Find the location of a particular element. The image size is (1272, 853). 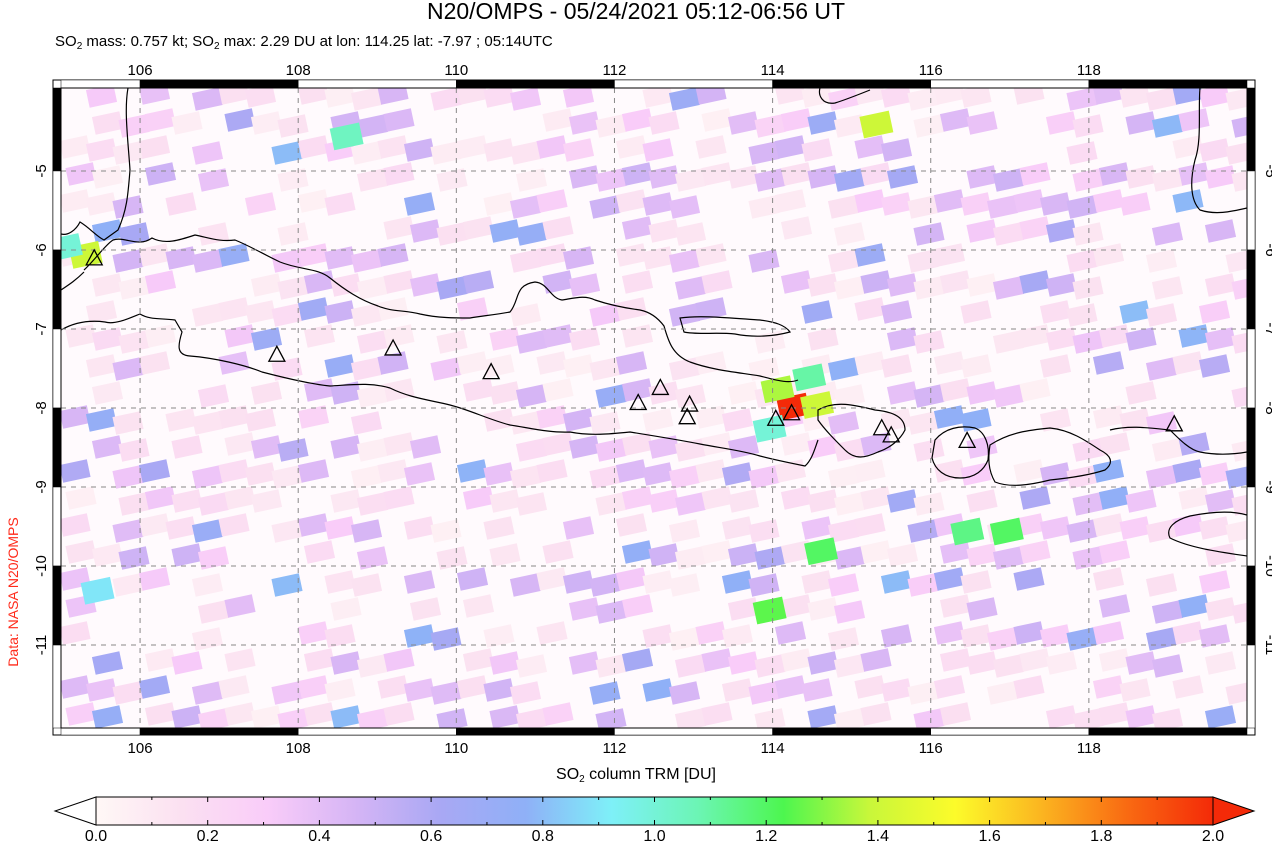

colorbar-tick-label: 2.0 is located at coordinates (1213, 836).